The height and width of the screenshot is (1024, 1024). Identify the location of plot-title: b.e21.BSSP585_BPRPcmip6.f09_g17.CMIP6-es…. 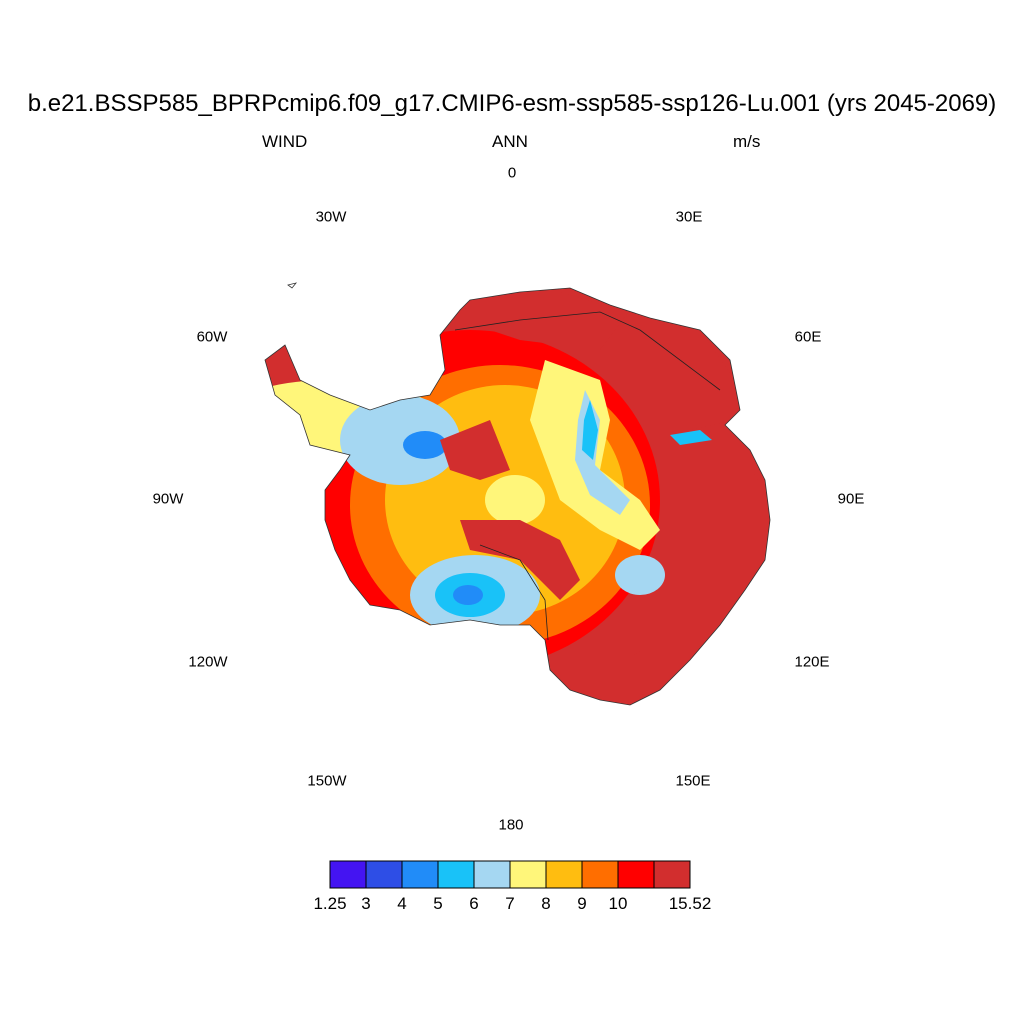
(512, 103).